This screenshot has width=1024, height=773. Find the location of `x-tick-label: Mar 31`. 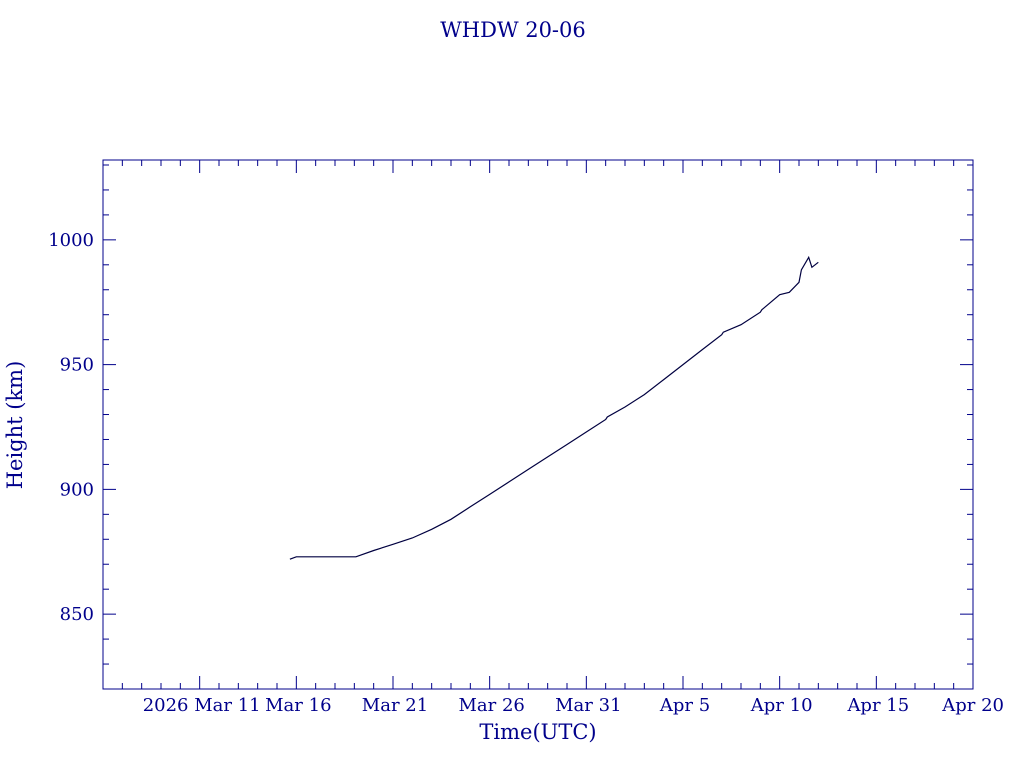

x-tick-label: Mar 31 is located at coordinates (588, 705).